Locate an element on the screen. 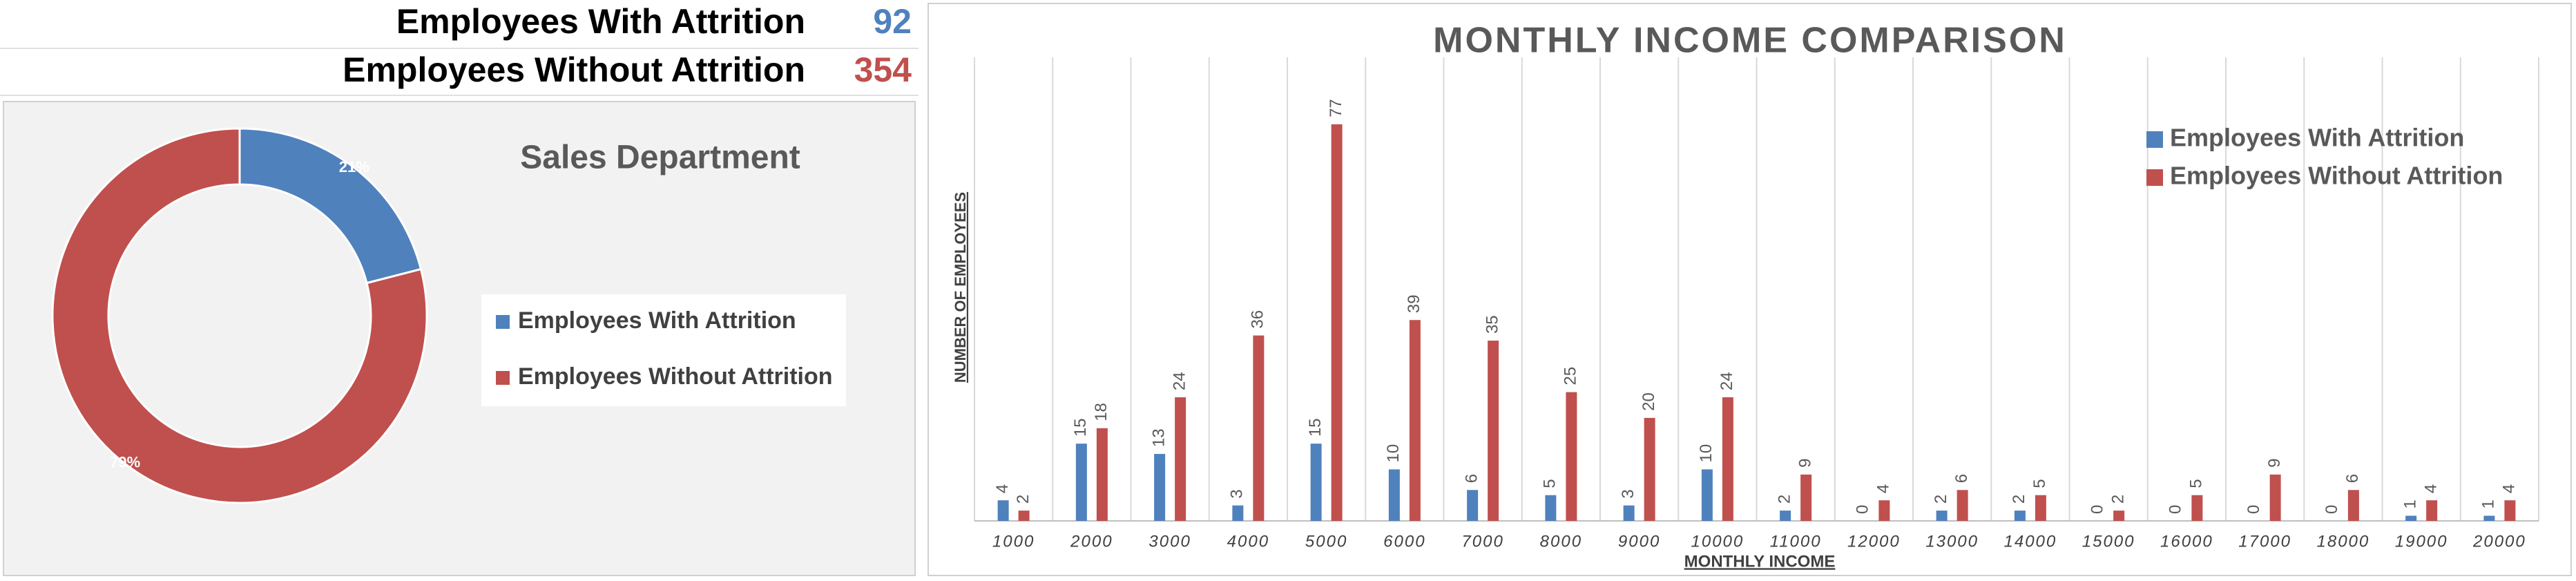 This screenshot has width=2576, height=581. kpi-label: Employees Without Attrition is located at coordinates (574, 69).